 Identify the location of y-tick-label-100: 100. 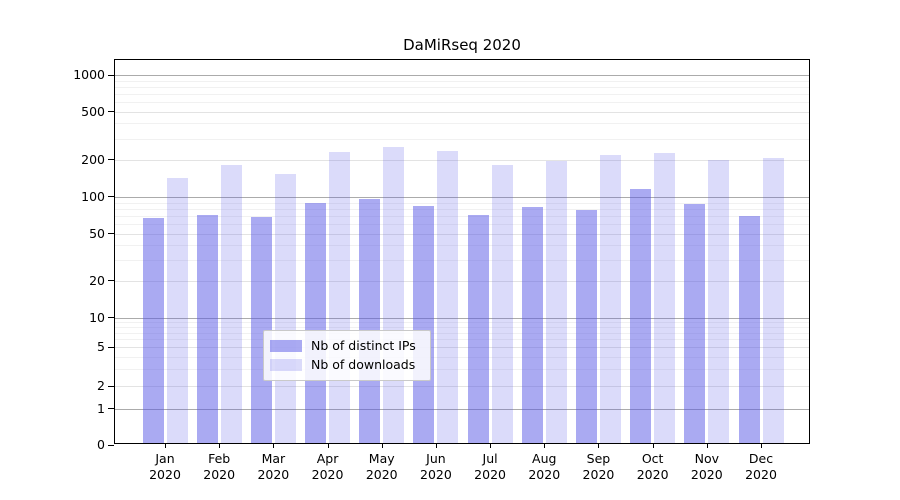
(93, 196).